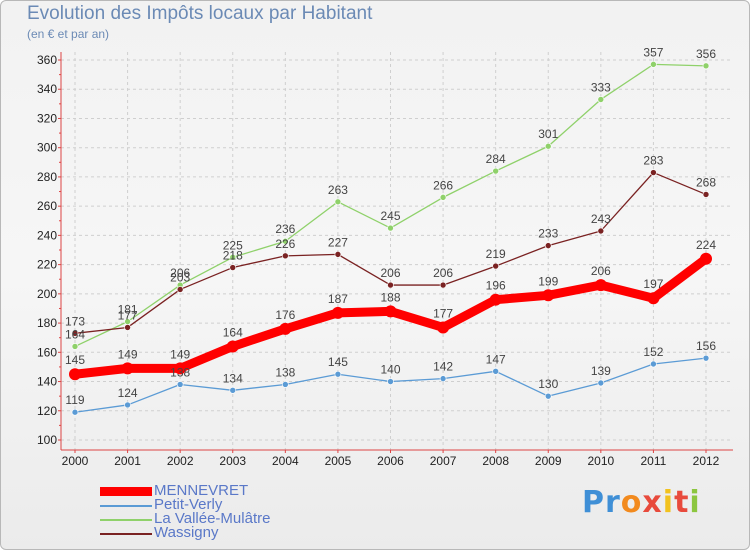  Describe the element at coordinates (390, 297) in the screenshot. I see `data-label: 188` at that location.